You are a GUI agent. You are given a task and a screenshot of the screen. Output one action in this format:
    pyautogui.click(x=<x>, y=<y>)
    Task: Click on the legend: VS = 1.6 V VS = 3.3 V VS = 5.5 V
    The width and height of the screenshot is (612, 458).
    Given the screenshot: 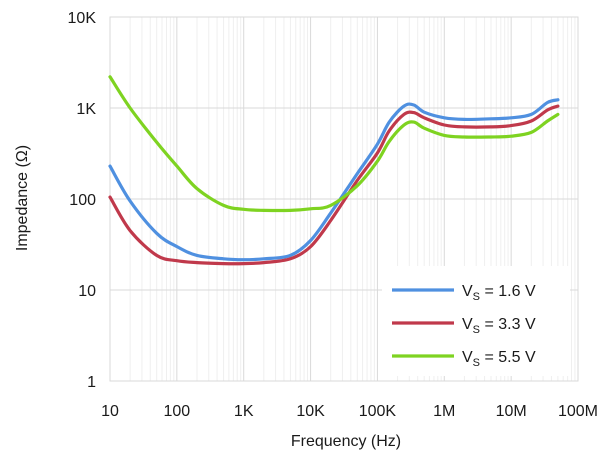 What is the action you would take?
    pyautogui.click(x=476, y=321)
    